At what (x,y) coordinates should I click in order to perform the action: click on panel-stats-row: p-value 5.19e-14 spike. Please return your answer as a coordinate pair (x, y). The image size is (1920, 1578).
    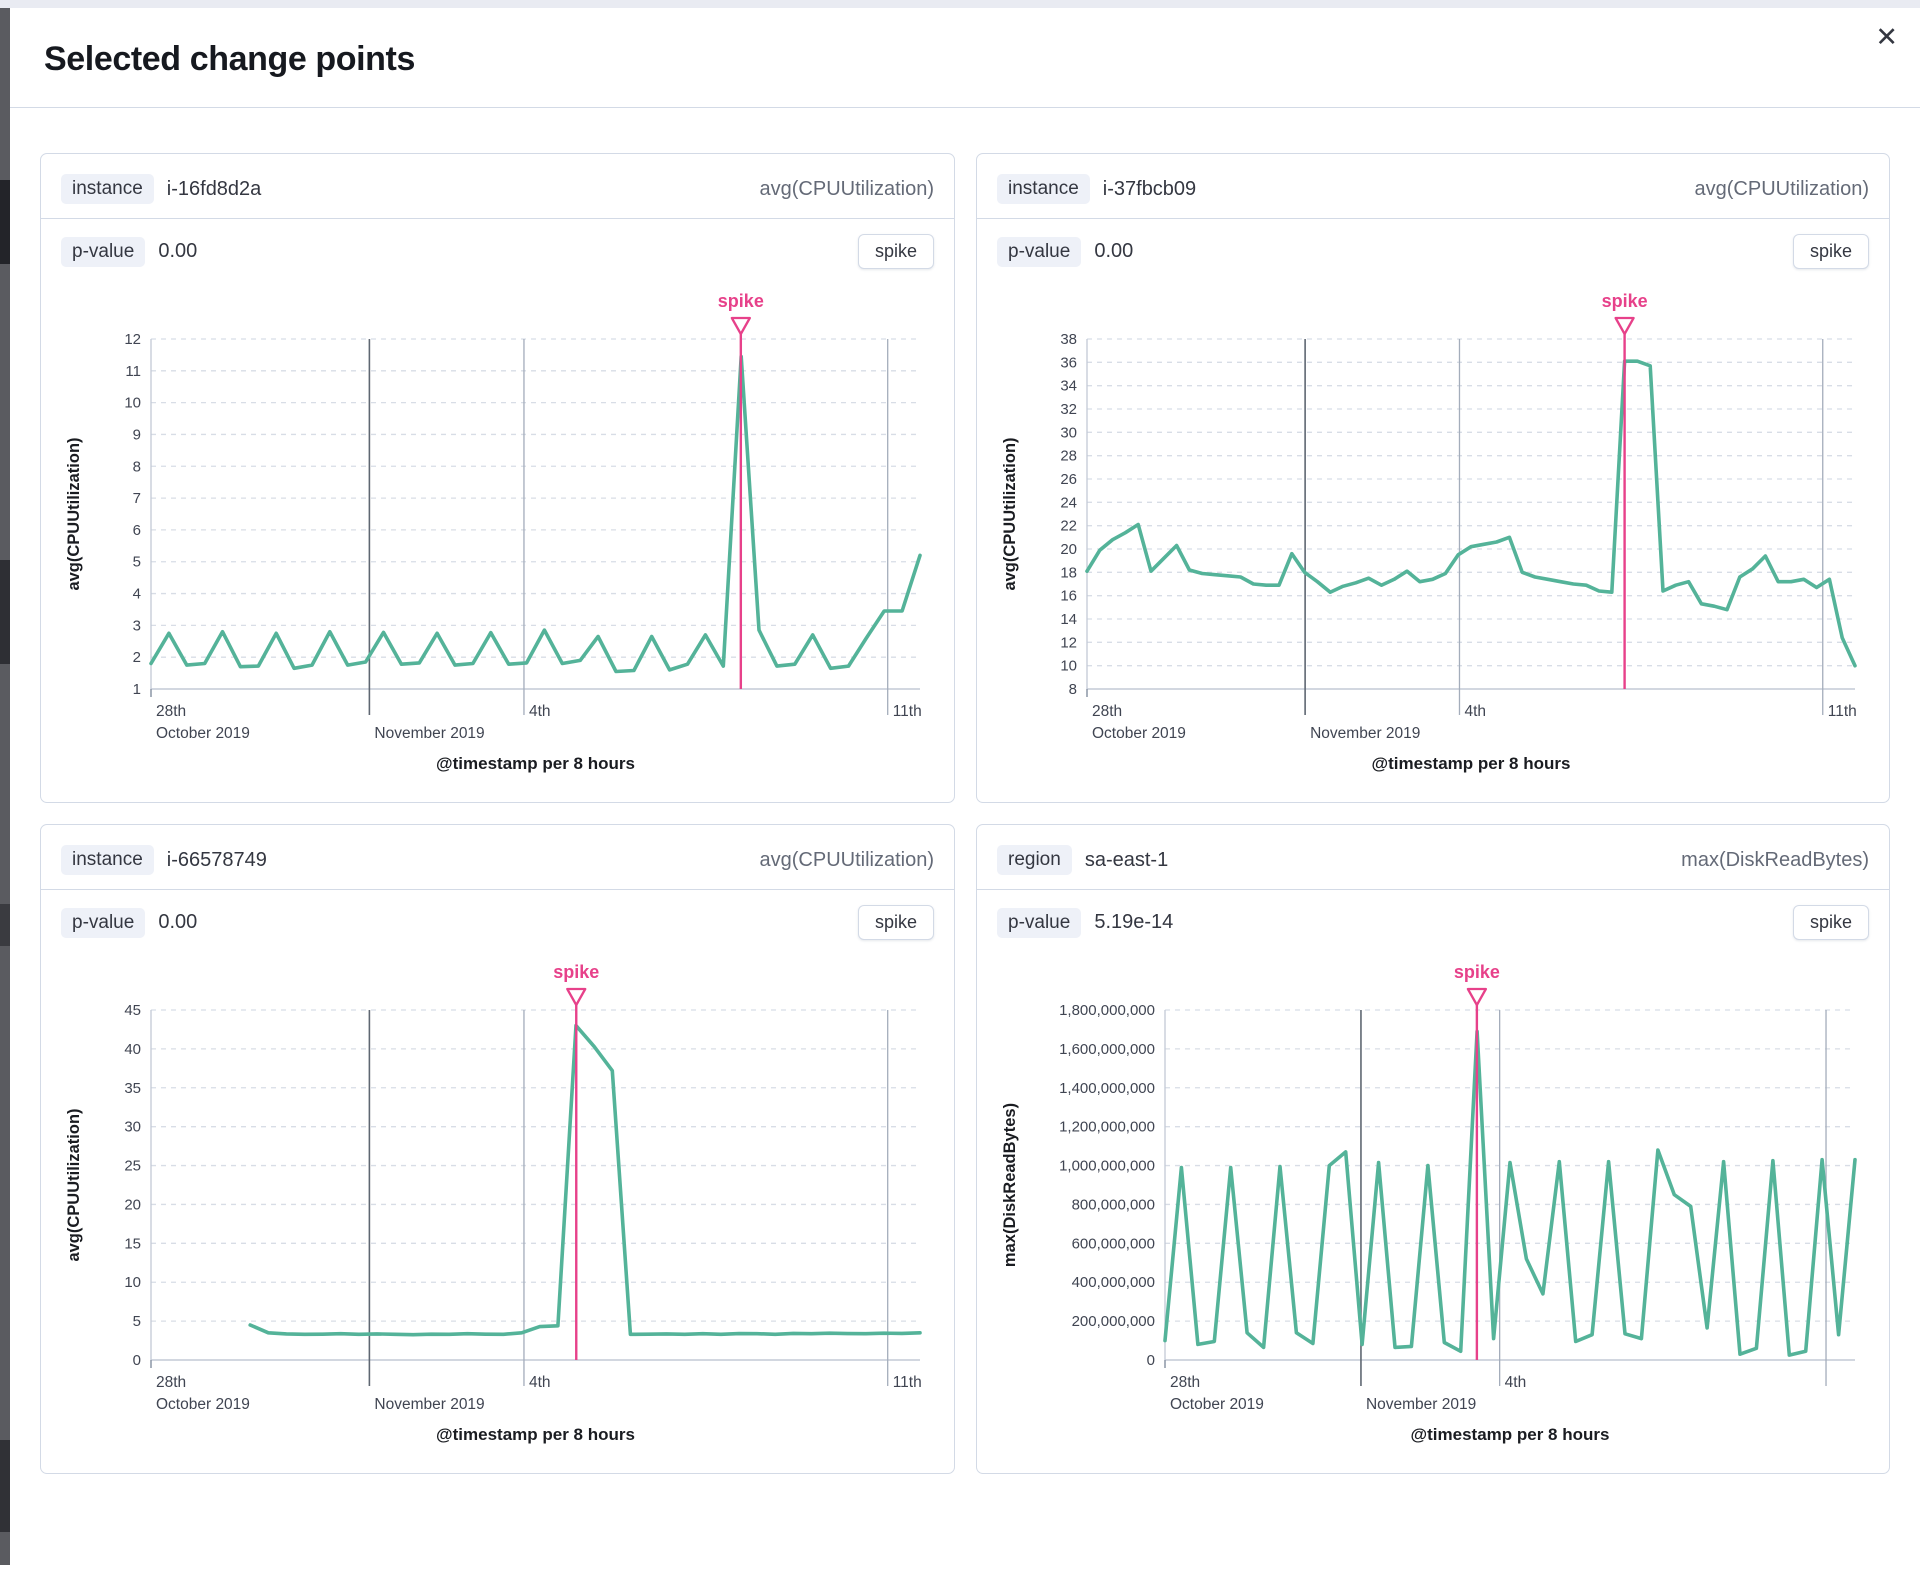
    Looking at the image, I should click on (1433, 922).